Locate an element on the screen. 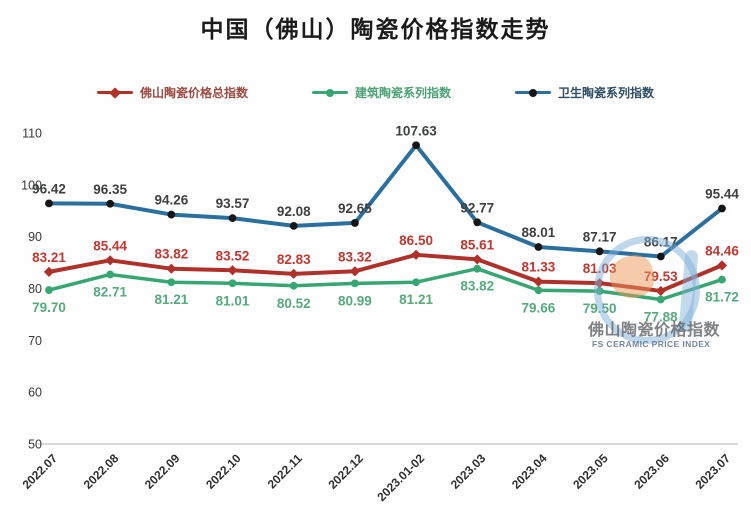 The image size is (751, 518). watermark-text-cn: 佛山陶瓷价格指数 is located at coordinates (654, 330).